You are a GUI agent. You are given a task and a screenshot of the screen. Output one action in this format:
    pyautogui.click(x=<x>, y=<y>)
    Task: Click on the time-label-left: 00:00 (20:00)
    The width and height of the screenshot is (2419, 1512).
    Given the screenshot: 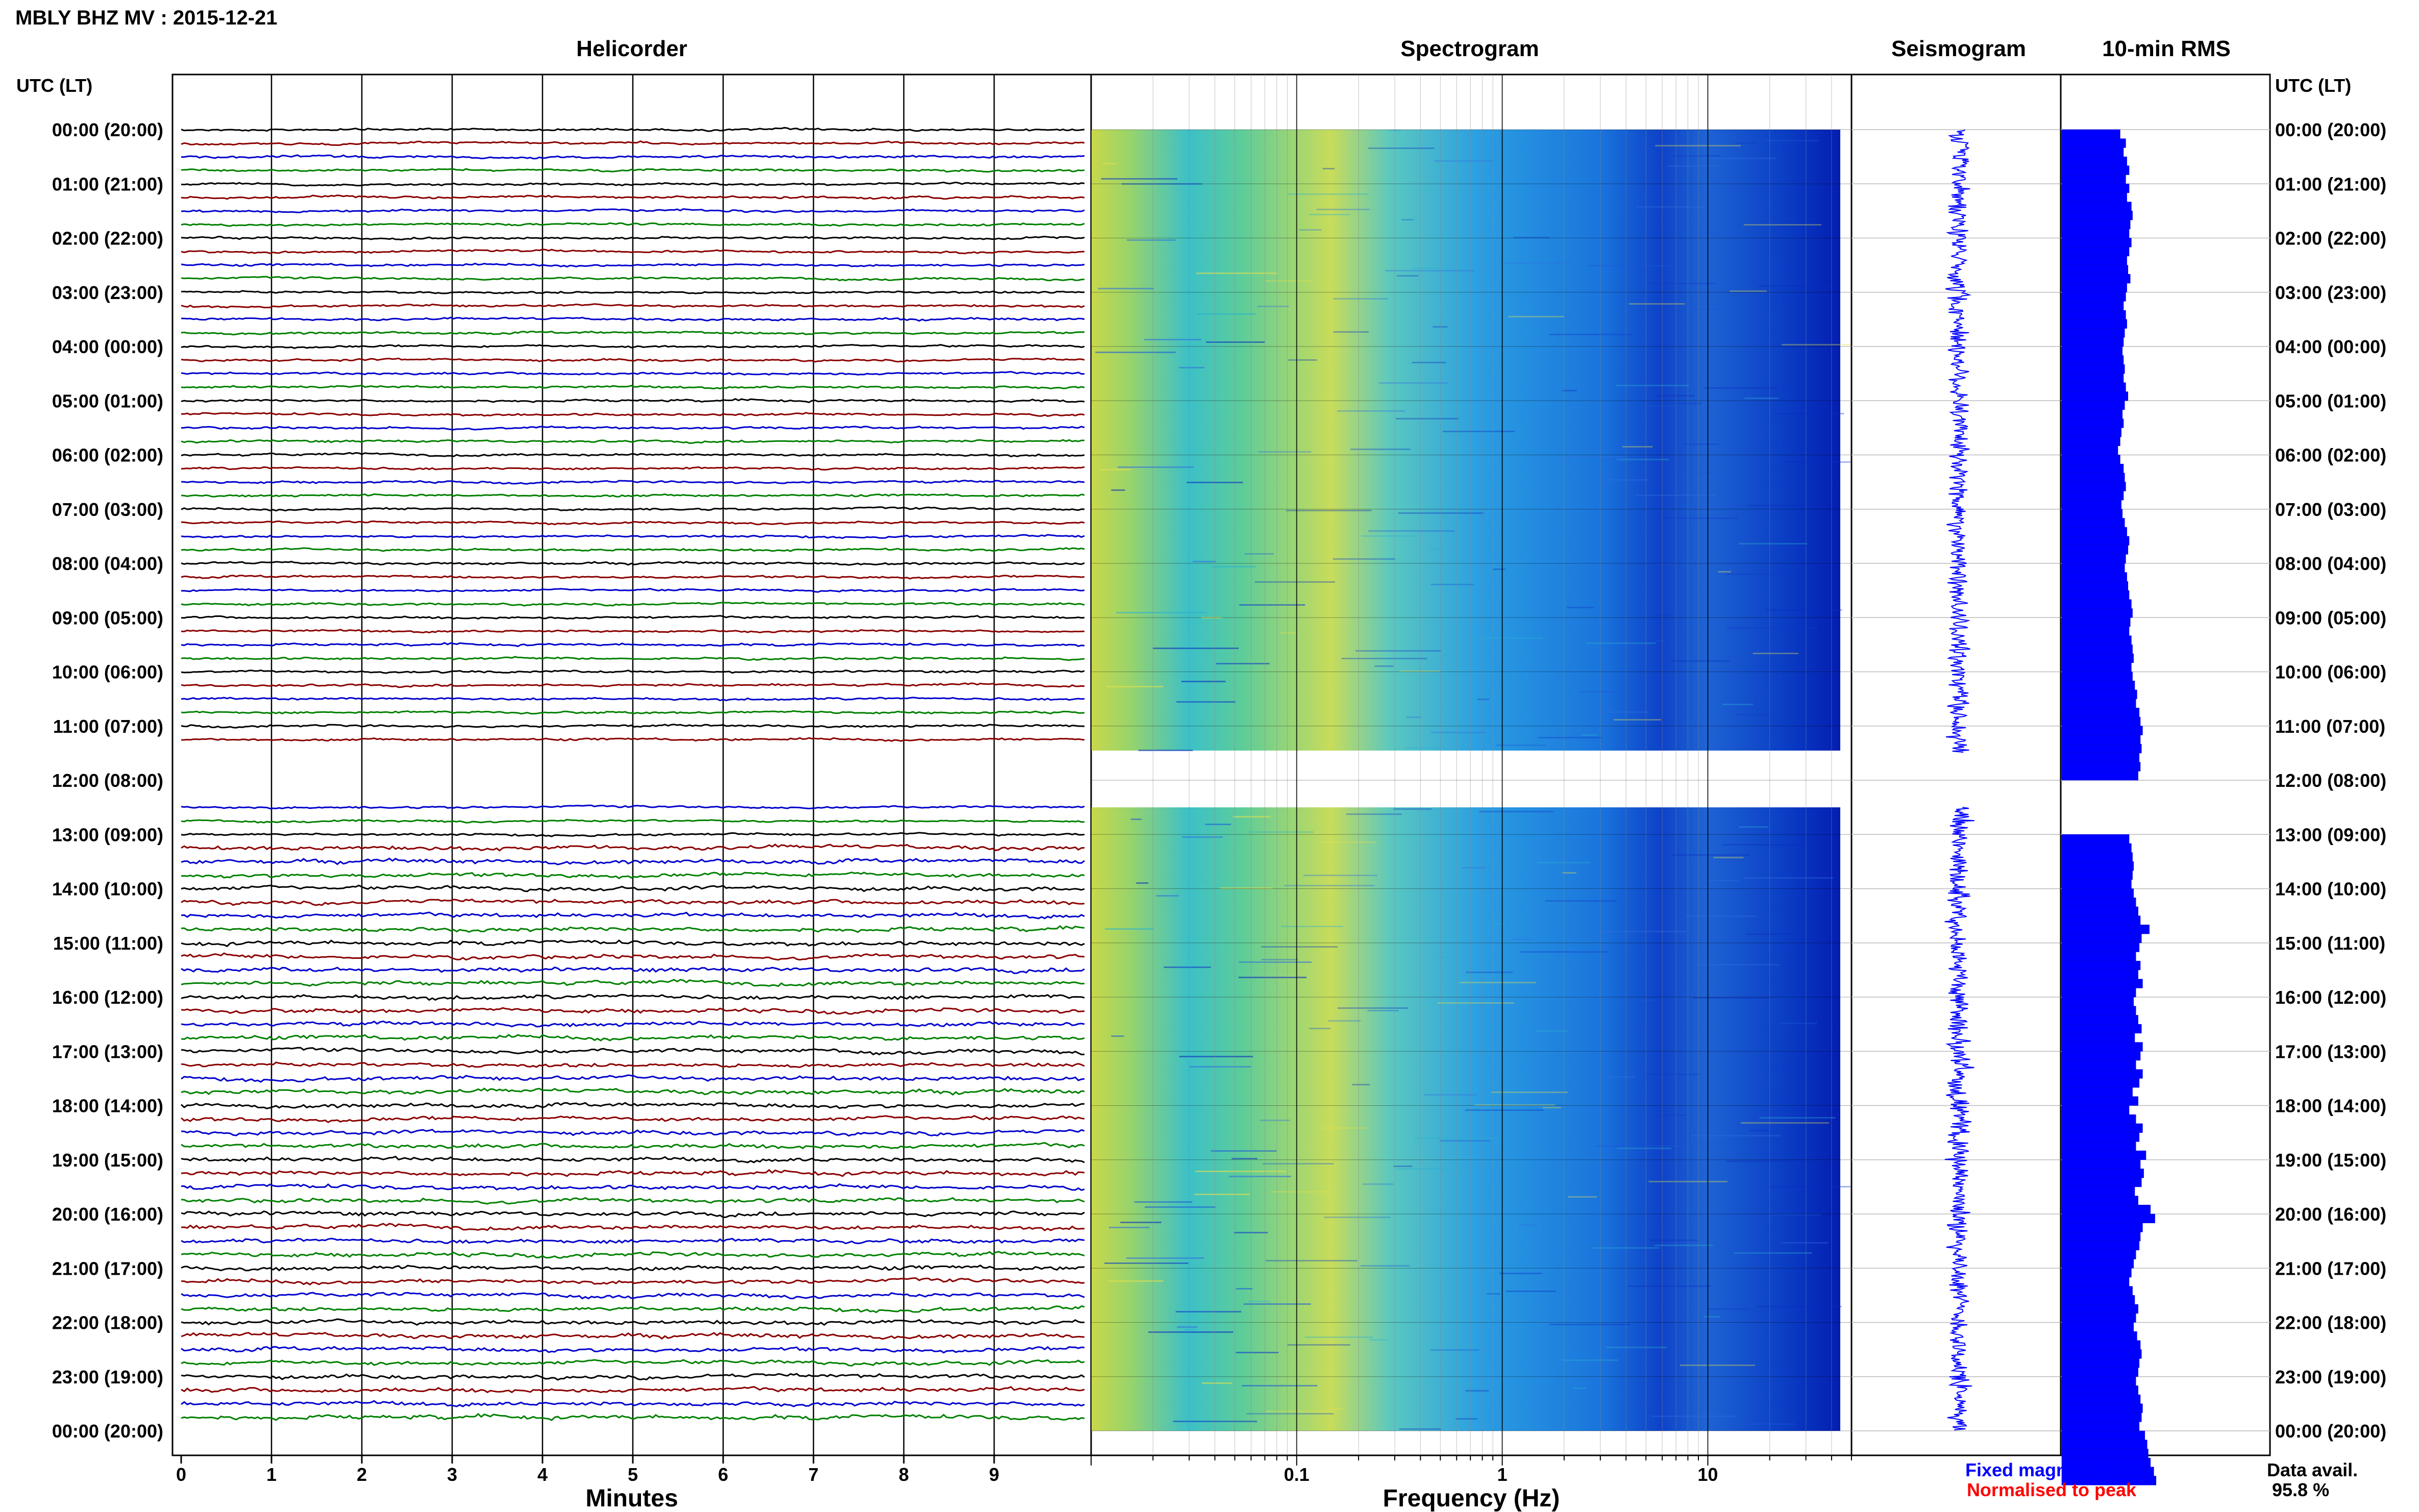 What is the action you would take?
    pyautogui.click(x=107, y=1431)
    